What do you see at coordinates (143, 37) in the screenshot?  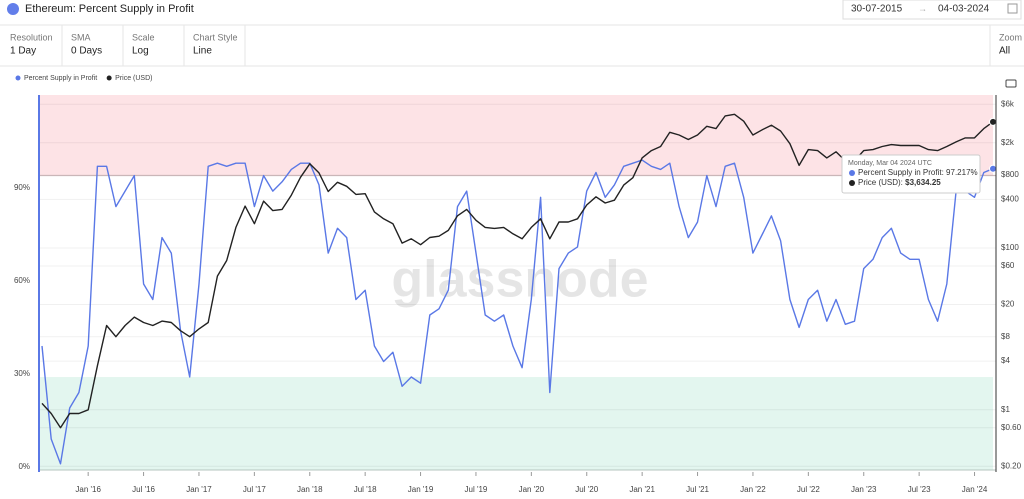 I see `control-label: Scale` at bounding box center [143, 37].